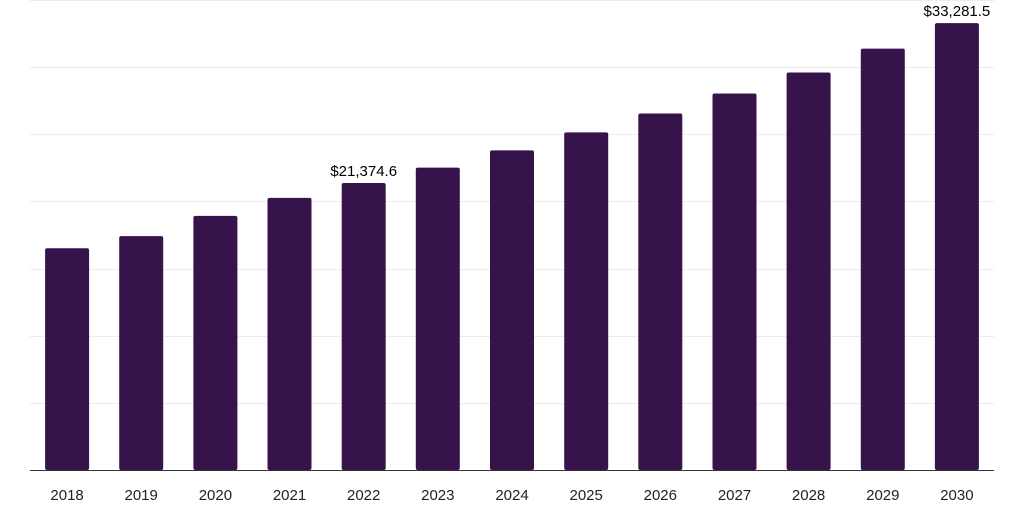 This screenshot has height=512, width=1024. What do you see at coordinates (363, 171) in the screenshot?
I see `value-label-2022: $21,374.6` at bounding box center [363, 171].